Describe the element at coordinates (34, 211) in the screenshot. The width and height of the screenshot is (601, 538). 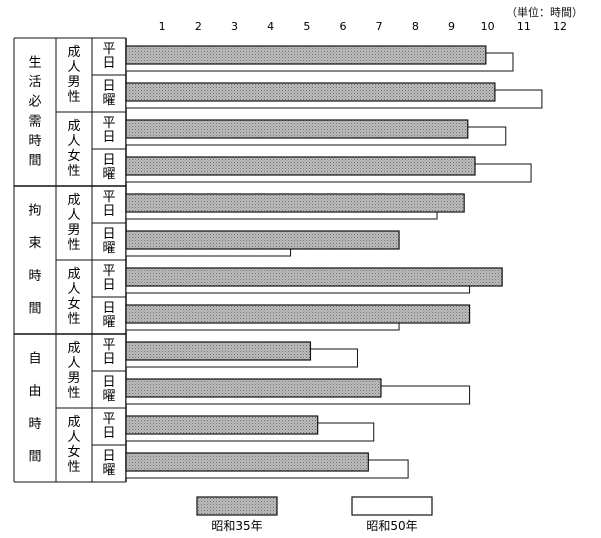
I see `category-label-char: 拘` at that location.